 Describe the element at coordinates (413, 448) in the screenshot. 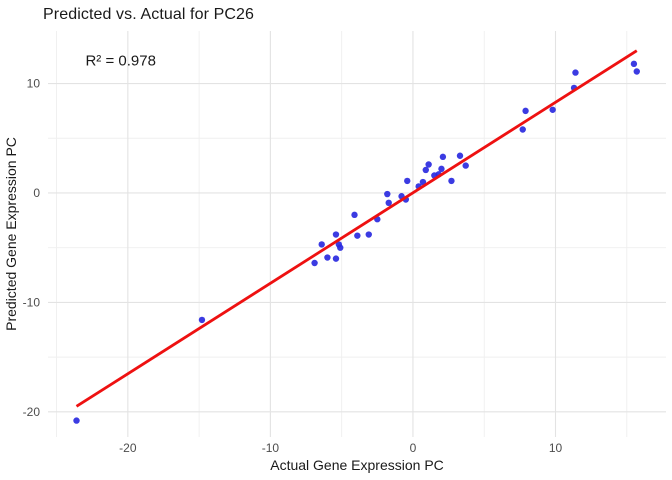

I see `x-tick-label: 0` at that location.